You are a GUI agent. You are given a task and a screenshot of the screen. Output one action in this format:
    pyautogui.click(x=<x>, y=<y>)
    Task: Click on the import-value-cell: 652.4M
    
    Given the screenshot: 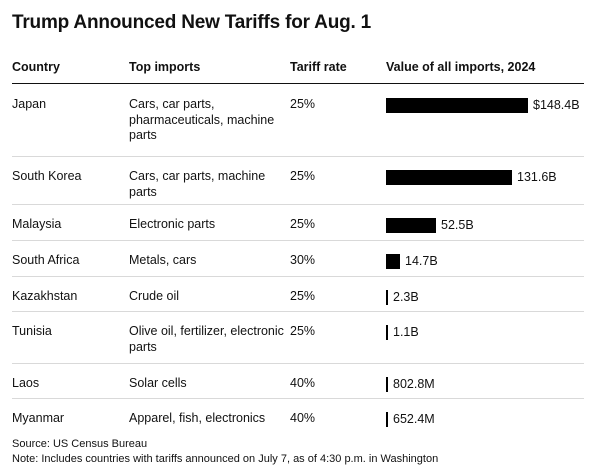 What is the action you would take?
    pyautogui.click(x=485, y=419)
    